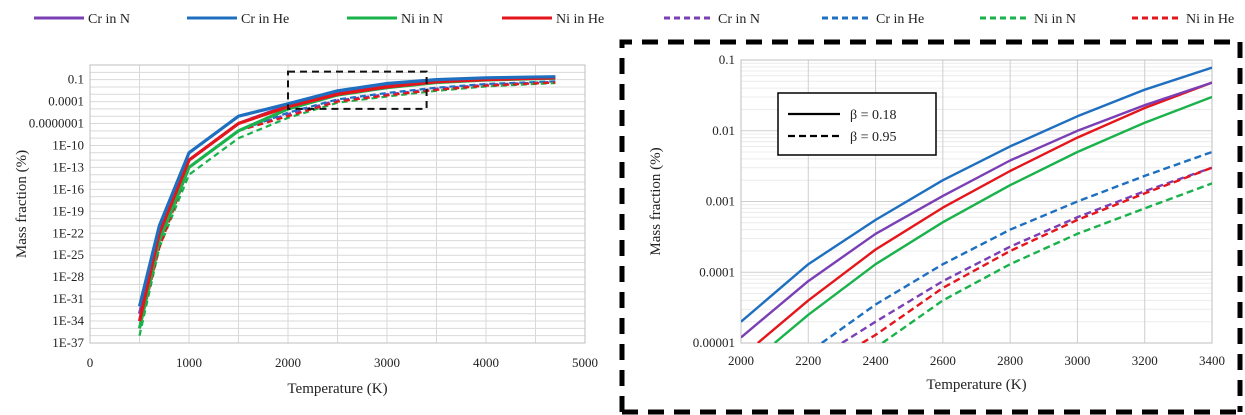 This screenshot has height=415, width=1245. What do you see at coordinates (720, 201) in the screenshot?
I see `y-tick-label: 0.001` at bounding box center [720, 201].